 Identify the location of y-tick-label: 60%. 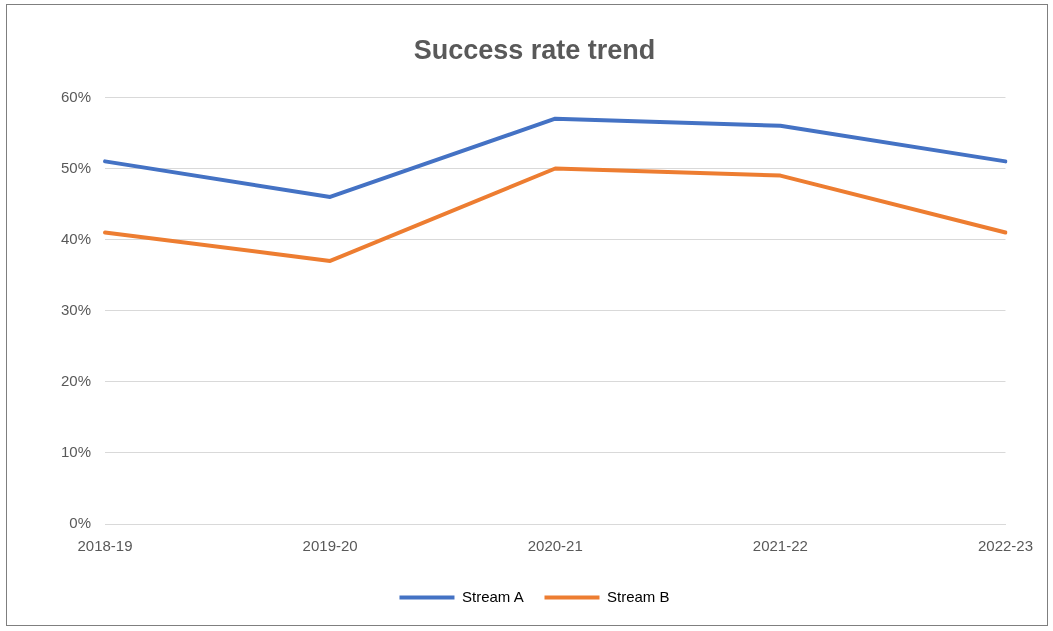
(76, 96).